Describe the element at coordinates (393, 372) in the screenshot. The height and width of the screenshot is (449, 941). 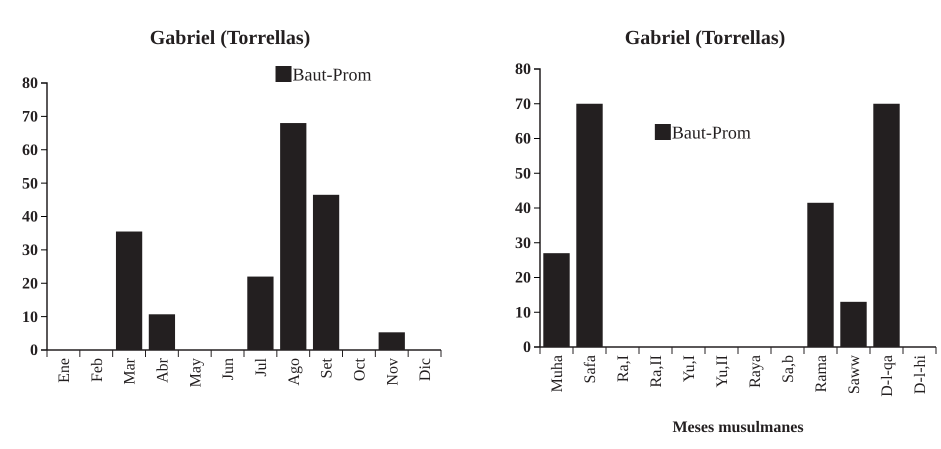
I see `x-tick-label: Nov` at that location.